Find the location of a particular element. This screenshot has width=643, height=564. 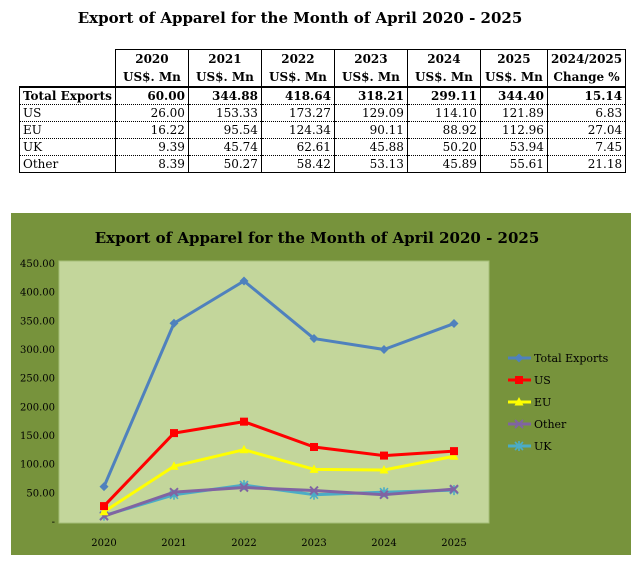

table-cell: 153.33 is located at coordinates (224, 113).